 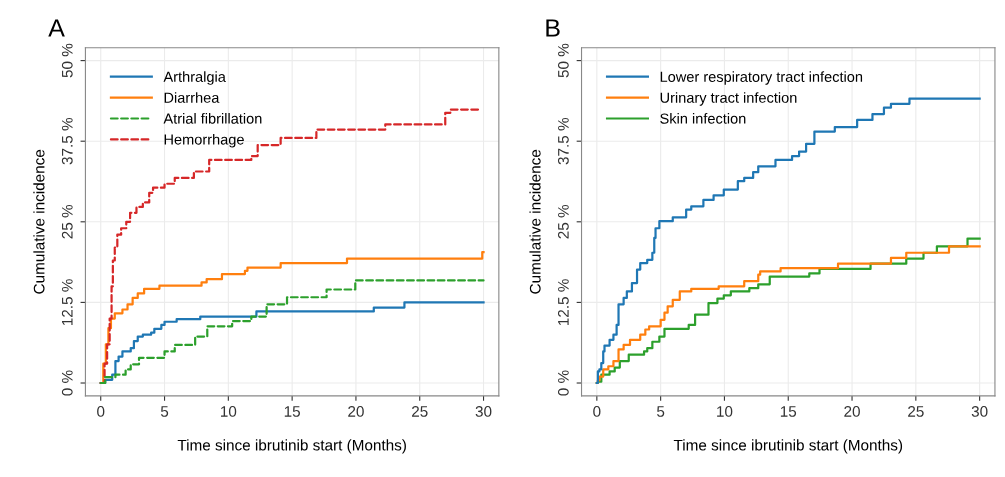 I want to click on legend-label: Urinary tract infection, so click(x=728, y=99).